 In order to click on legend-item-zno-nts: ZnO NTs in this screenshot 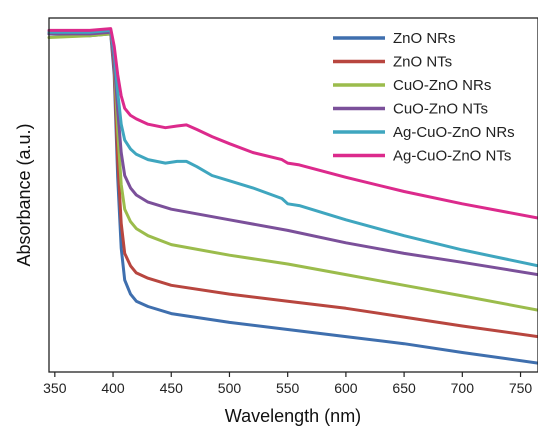, I will do `click(392, 62)`.